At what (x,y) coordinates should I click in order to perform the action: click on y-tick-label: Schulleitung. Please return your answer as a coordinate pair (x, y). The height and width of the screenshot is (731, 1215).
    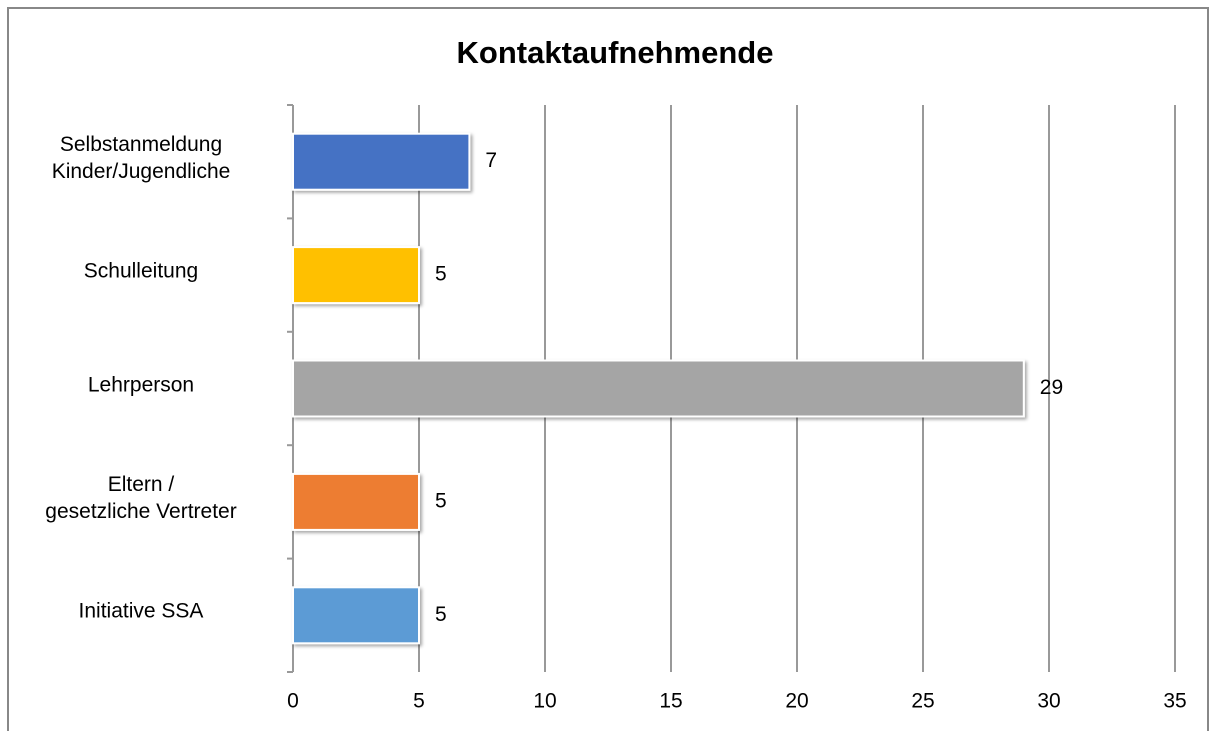
    Looking at the image, I should click on (141, 271).